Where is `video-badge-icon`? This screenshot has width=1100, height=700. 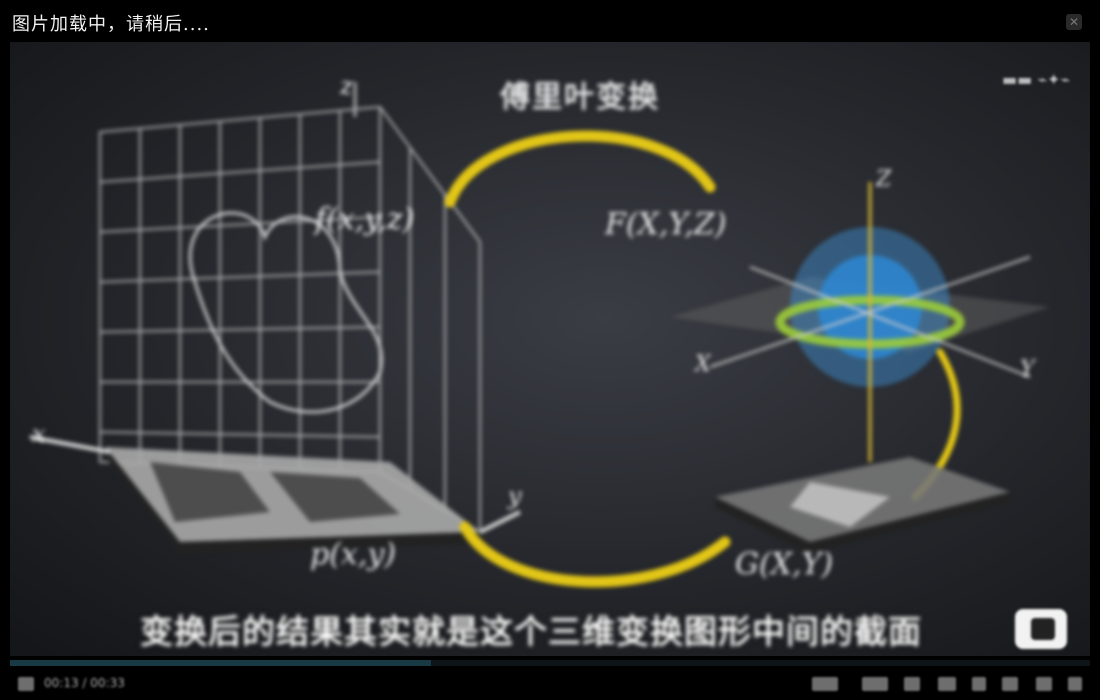 video-badge-icon is located at coordinates (1041, 629).